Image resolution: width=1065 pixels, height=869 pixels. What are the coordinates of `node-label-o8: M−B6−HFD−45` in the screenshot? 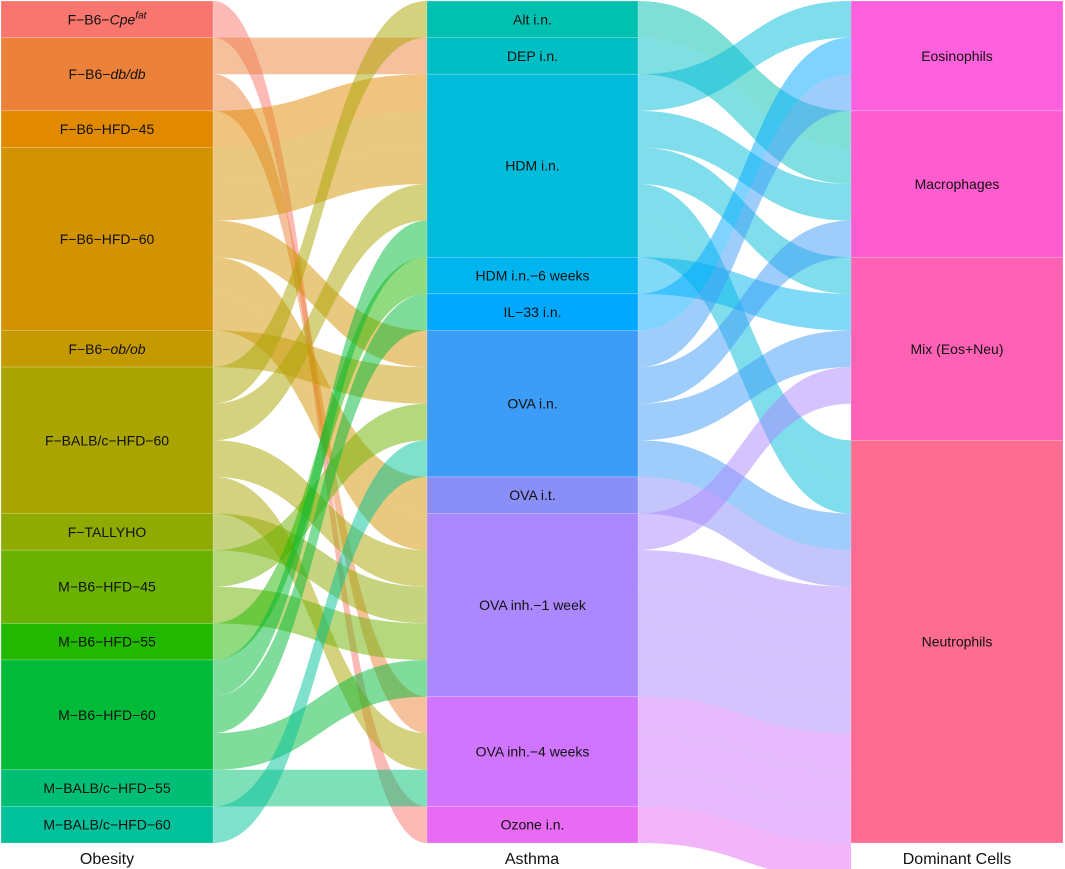 It's located at (107, 587).